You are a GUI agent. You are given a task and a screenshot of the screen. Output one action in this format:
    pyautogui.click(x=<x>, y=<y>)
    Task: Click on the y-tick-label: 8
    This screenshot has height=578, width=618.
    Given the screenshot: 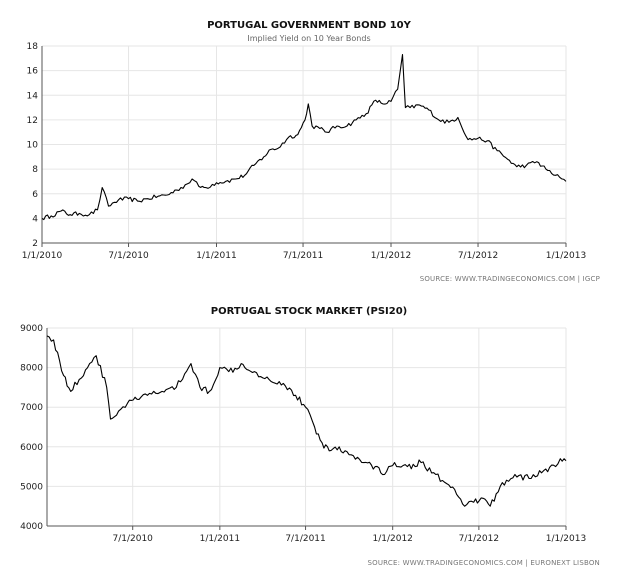 What is the action you would take?
    pyautogui.click(x=35, y=170)
    